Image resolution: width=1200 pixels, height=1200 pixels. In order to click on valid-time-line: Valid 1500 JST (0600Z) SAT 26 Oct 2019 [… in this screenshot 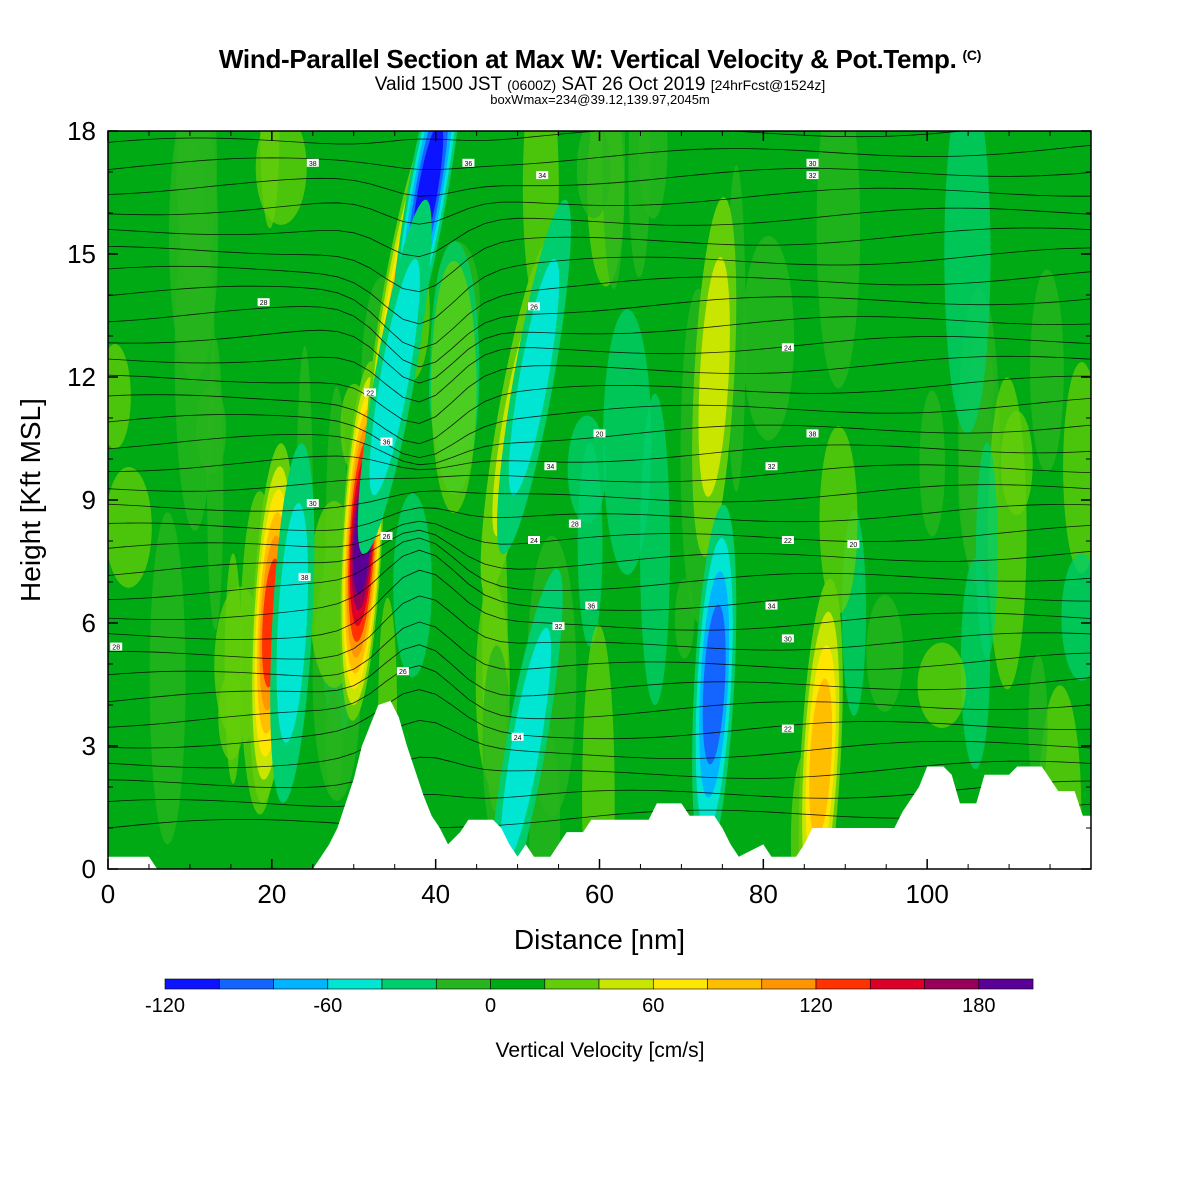, I will do `click(600, 85)`.